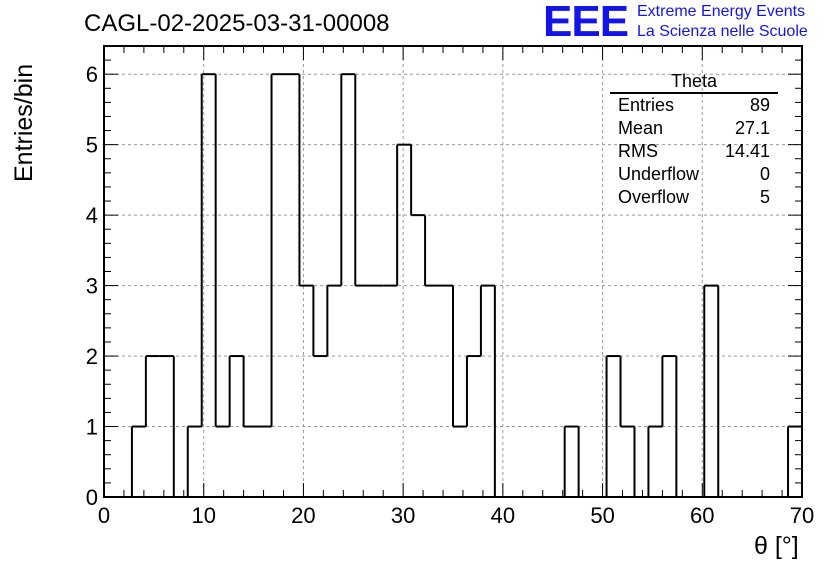 This screenshot has width=836, height=572. I want to click on stat-row-overflow: Overflow 5, so click(694, 197).